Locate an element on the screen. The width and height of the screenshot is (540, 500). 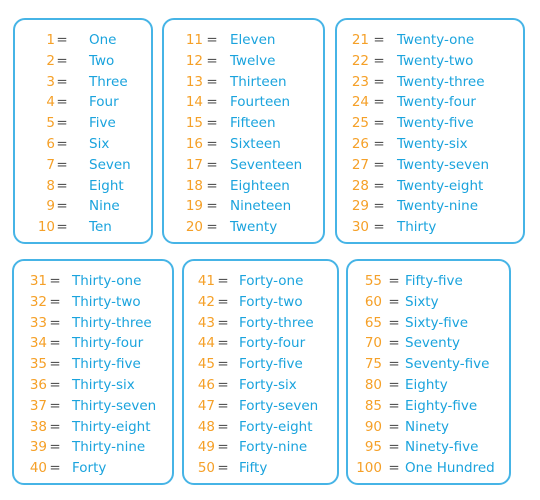
number-word: Forty-two is located at coordinates (271, 301).